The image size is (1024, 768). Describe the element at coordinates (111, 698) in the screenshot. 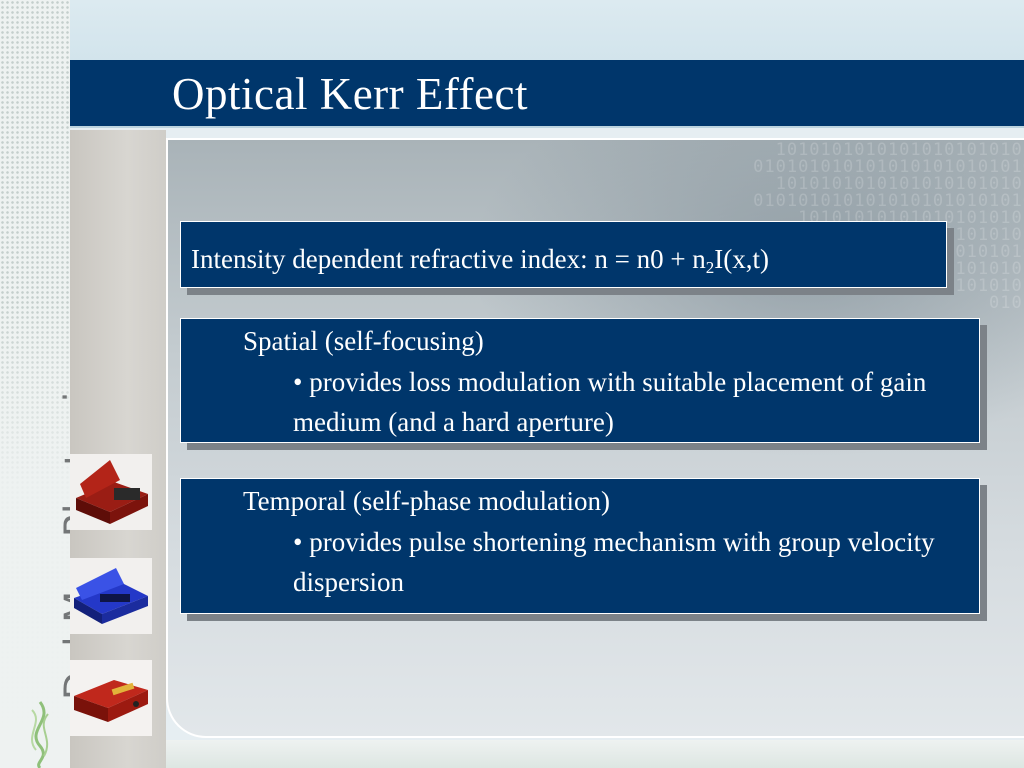

I see `laser-device-red-icon` at that location.